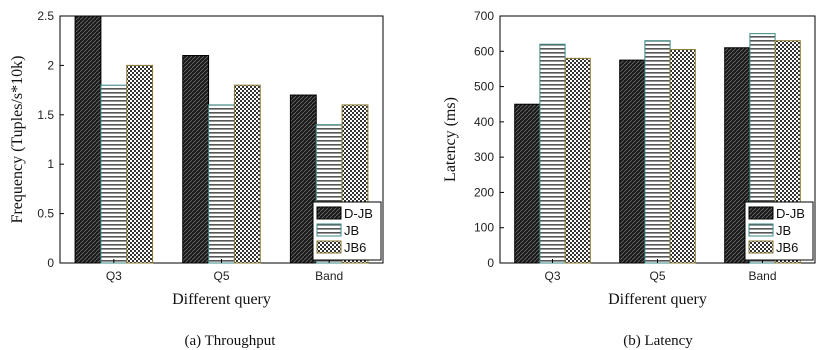 This screenshot has height=350, width=816. What do you see at coordinates (484, 16) in the screenshot?
I see `latency-y-tick-label: 700` at bounding box center [484, 16].